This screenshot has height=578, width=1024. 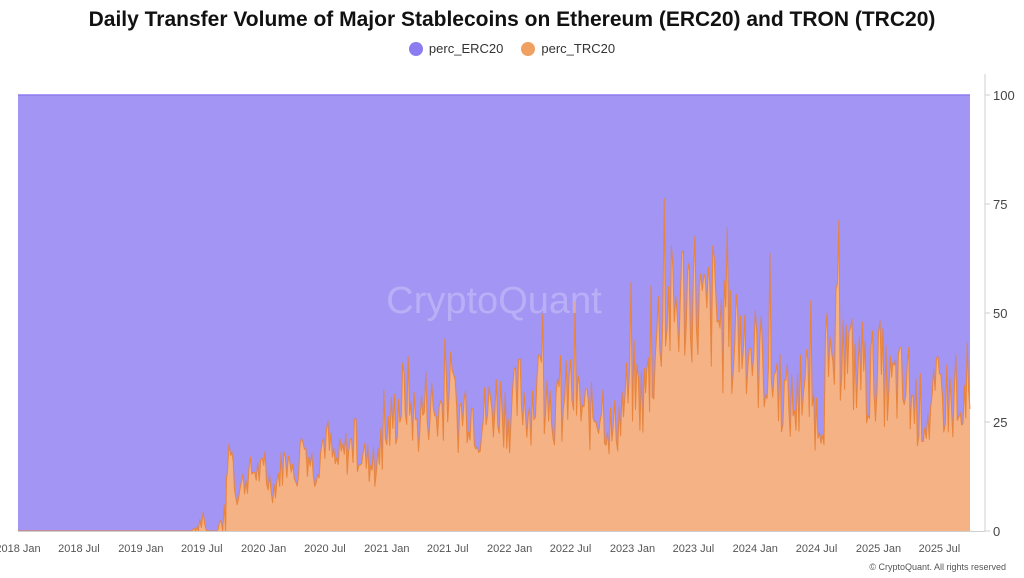 What do you see at coordinates (1004, 95) in the screenshot?
I see `y-tick-label: 100` at bounding box center [1004, 95].